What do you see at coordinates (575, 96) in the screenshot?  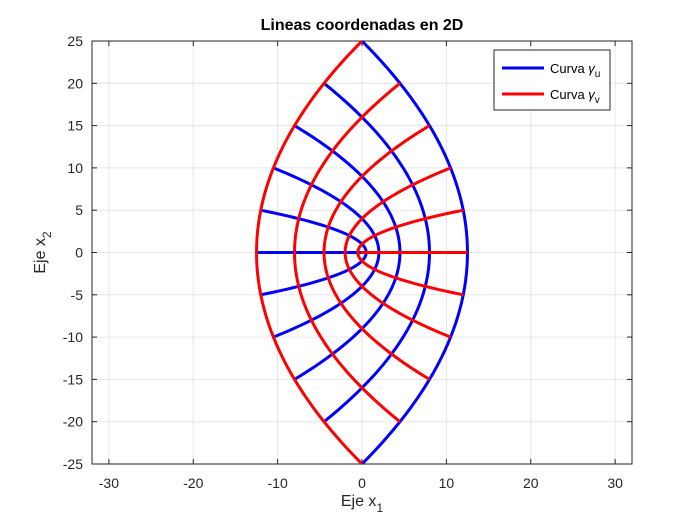 I see `legend-label-v: Curva γv` at bounding box center [575, 96].